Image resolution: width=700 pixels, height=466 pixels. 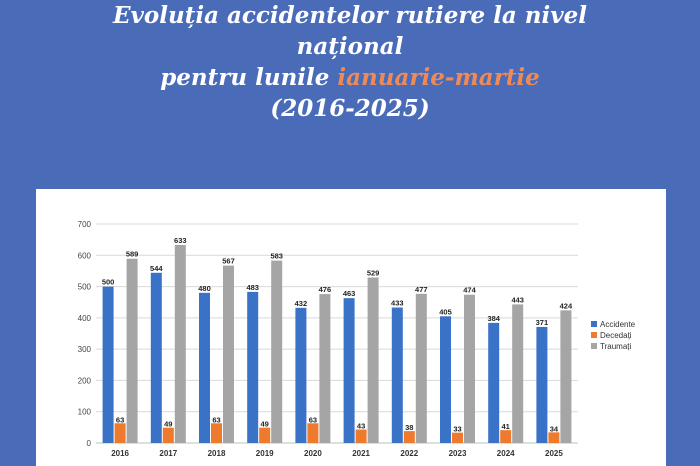 I want to click on data-label: 384, so click(x=493, y=318).